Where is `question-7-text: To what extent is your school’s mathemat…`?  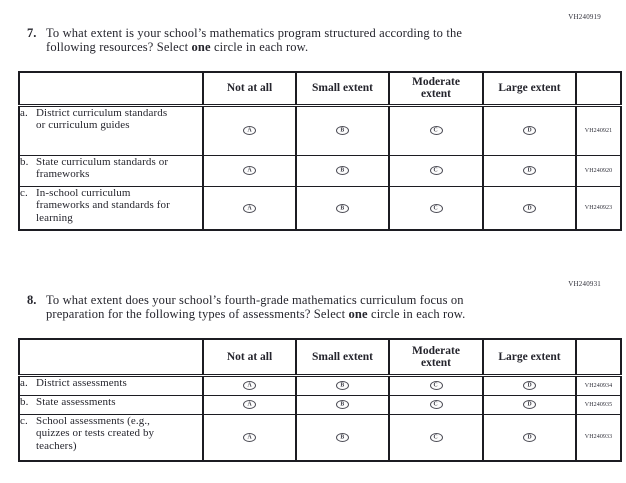 question-7-text: To what extent is your school’s mathemat… is located at coordinates (254, 40).